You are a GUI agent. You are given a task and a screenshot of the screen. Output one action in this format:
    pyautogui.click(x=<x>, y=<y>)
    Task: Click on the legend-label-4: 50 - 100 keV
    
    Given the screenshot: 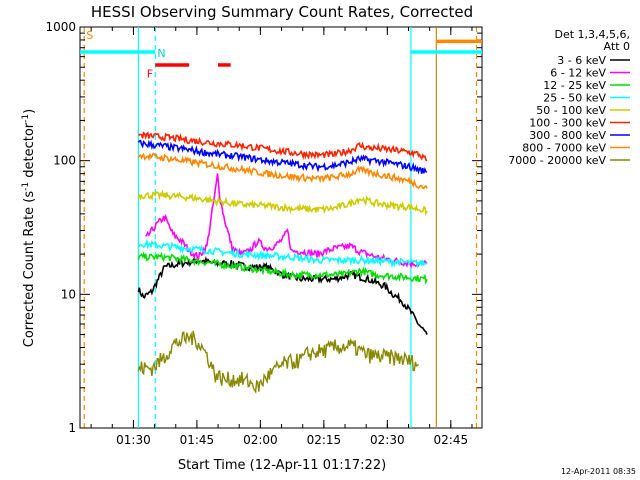 What is the action you would take?
    pyautogui.click(x=571, y=110)
    